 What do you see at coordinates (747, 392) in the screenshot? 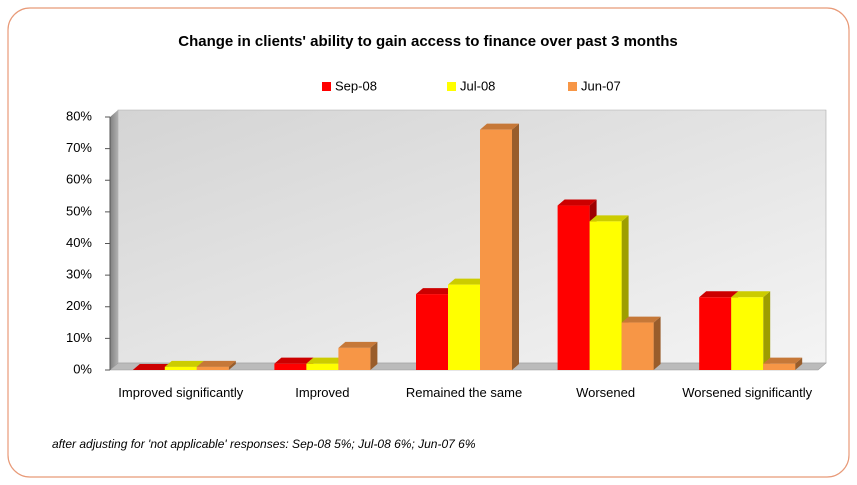
I see `x-tick-label: Worsened significantly` at bounding box center [747, 392].